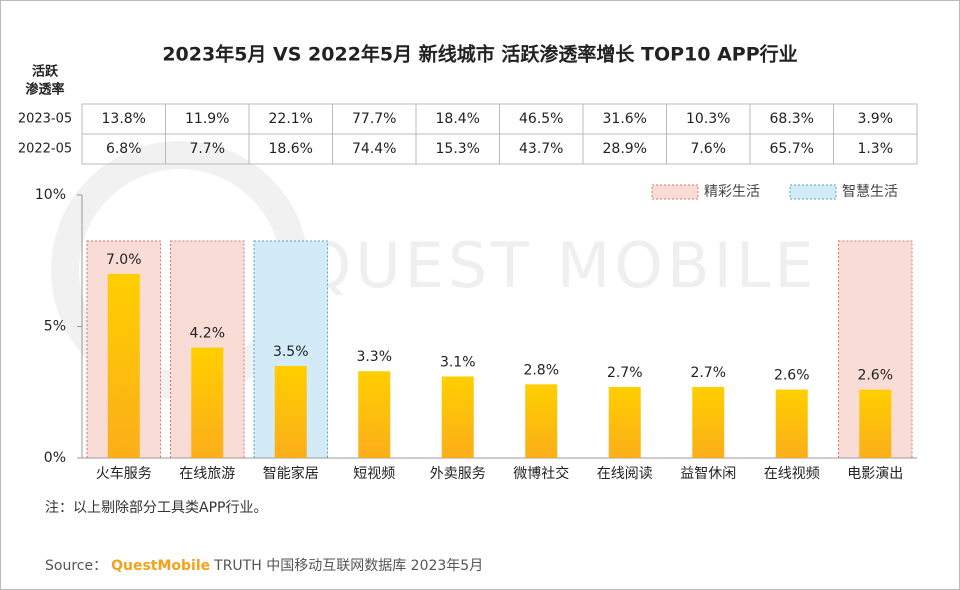 Image resolution: width=960 pixels, height=590 pixels. Describe the element at coordinates (559, 265) in the screenshot. I see `watermark: QUEST MOBILE` at that location.